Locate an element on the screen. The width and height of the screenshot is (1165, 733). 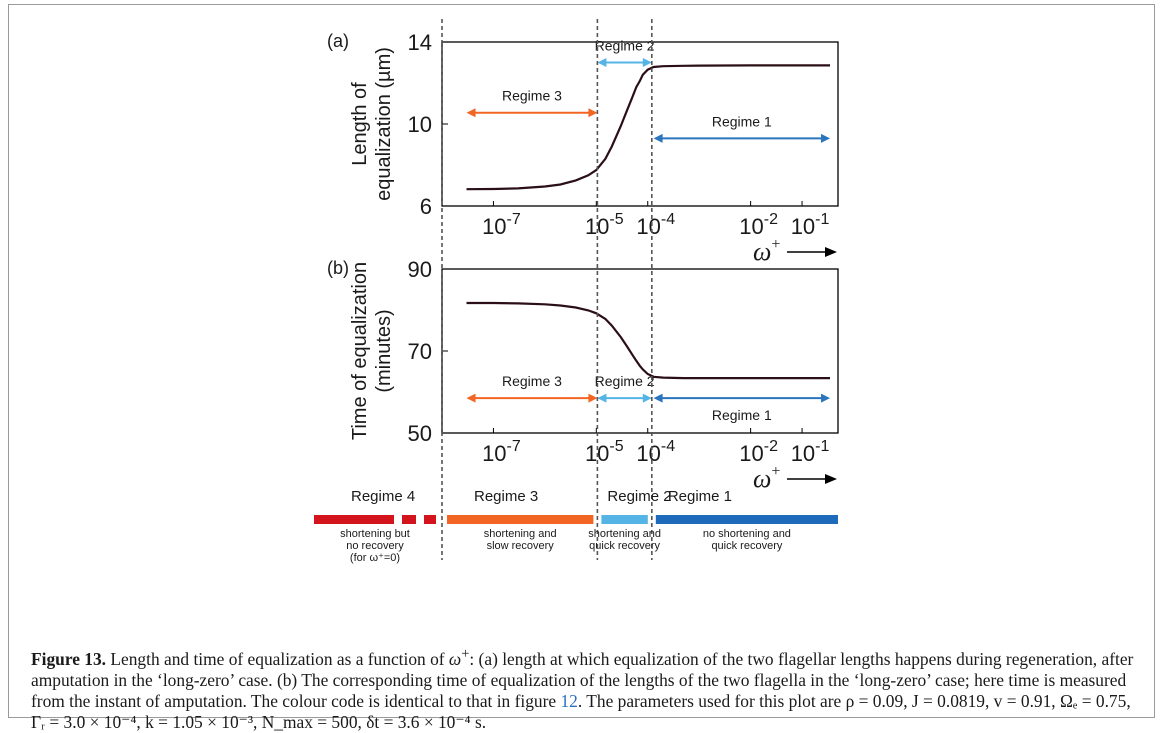
panel-a-ytick-label-2: 14 is located at coordinates (420, 42).